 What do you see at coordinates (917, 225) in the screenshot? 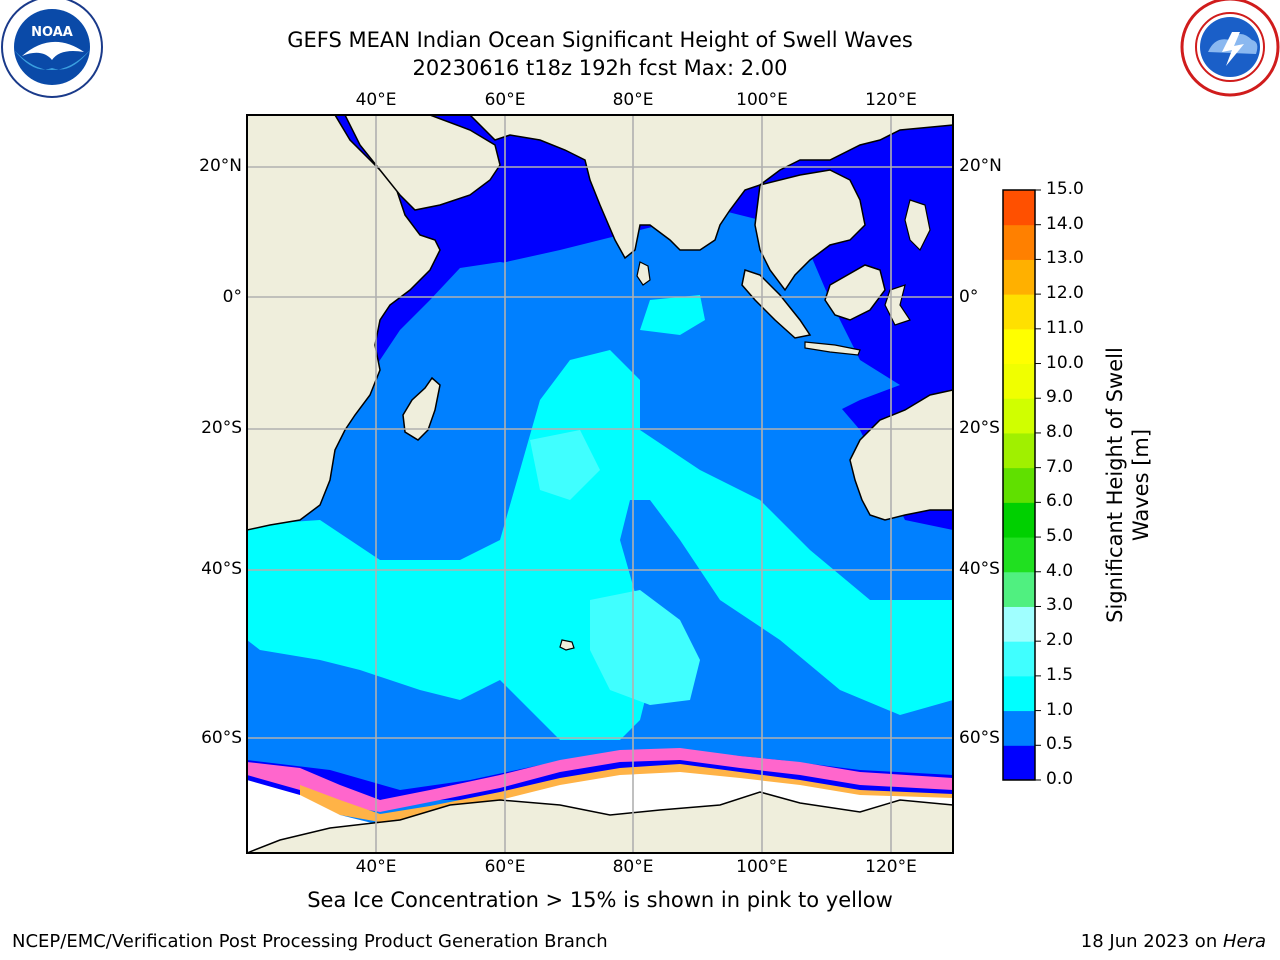
I see `philippines-land` at bounding box center [917, 225].